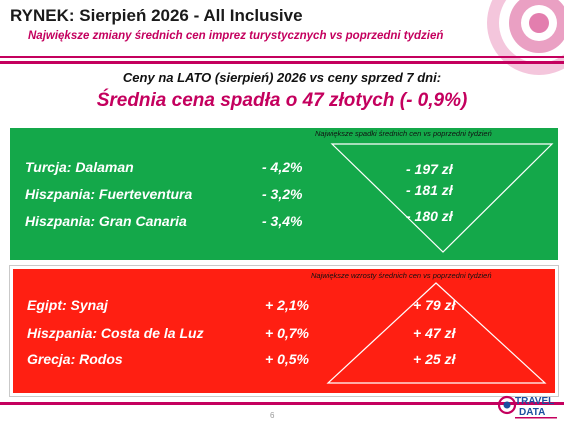  Describe the element at coordinates (532, 412) in the screenshot. I see `logo-line2: DATA` at that location.